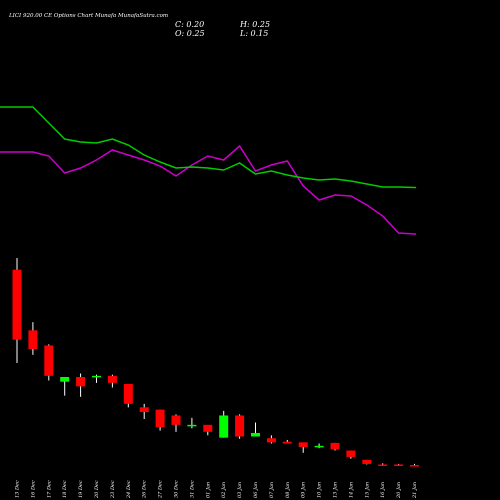  Describe the element at coordinates (161, 489) in the screenshot. I see `x-tick-label: 27 Dec` at that location.